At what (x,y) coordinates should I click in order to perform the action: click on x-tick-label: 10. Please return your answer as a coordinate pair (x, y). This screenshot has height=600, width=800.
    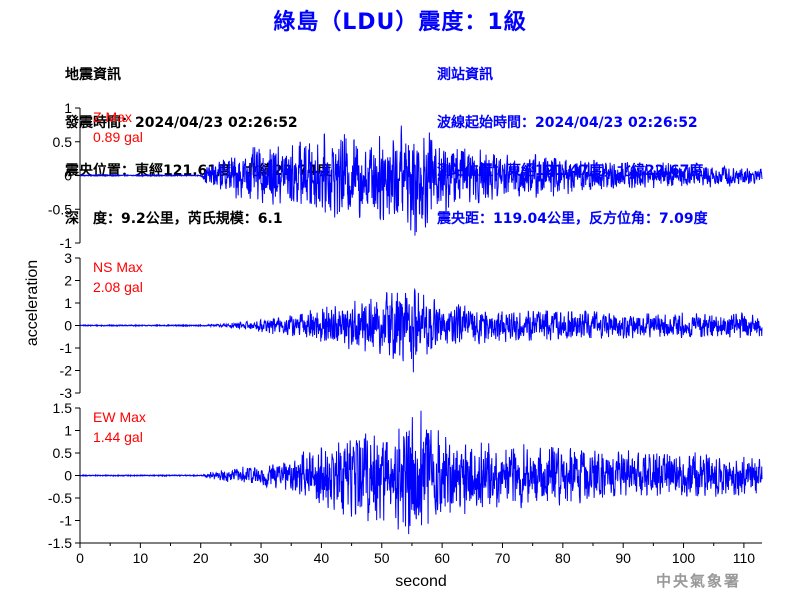
    Looking at the image, I should click on (141, 558).